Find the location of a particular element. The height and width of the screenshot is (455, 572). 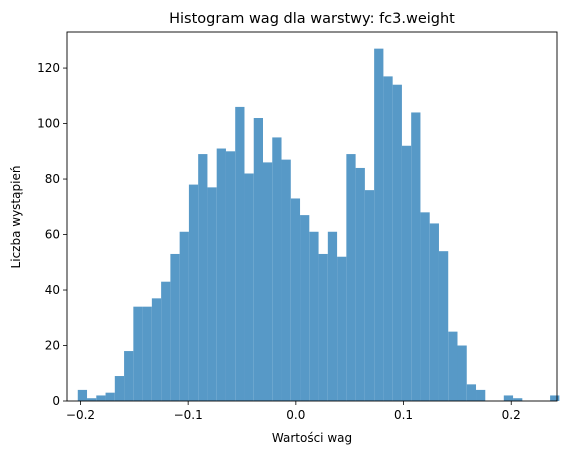

x-axis-label: Wartości wag is located at coordinates (312, 438).